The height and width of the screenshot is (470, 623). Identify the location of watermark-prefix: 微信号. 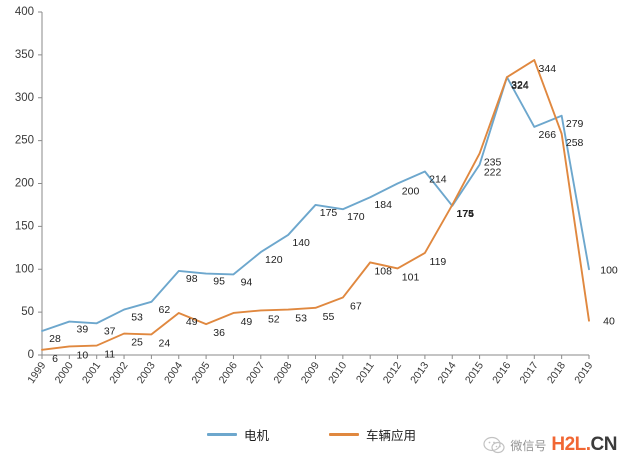
(528, 445).